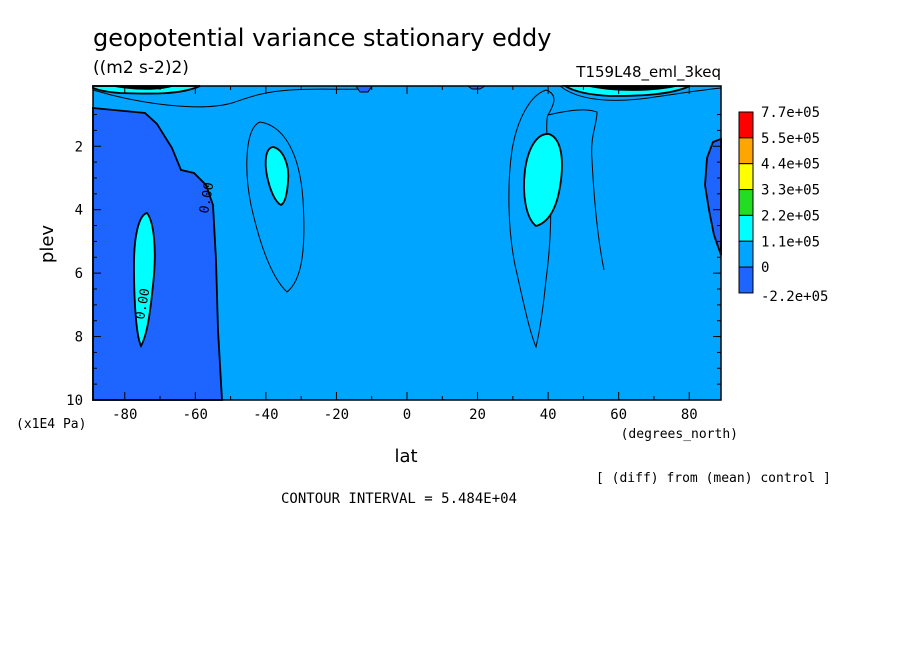 The height and width of the screenshot is (654, 904). What do you see at coordinates (195, 415) in the screenshot?
I see `x-tick-label: -60` at bounding box center [195, 415].